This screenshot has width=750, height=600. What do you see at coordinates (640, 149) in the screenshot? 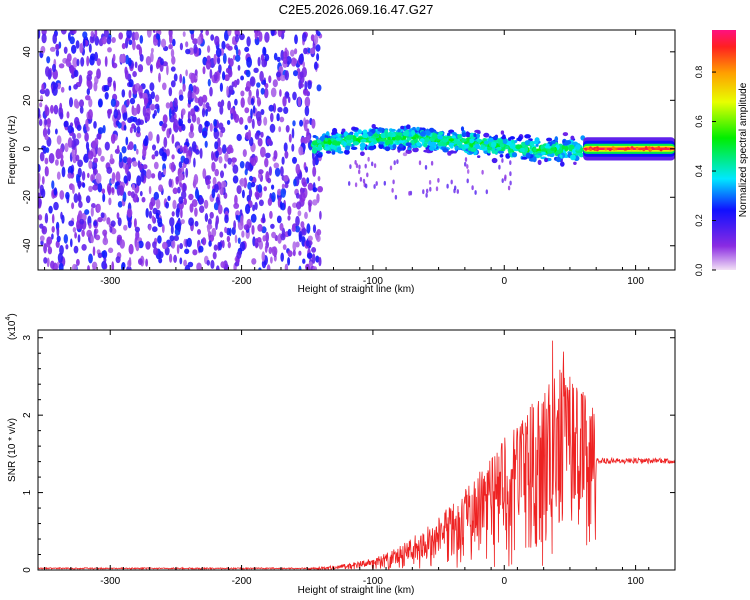
I see `spectrogram-carrier-peak` at bounding box center [640, 149].